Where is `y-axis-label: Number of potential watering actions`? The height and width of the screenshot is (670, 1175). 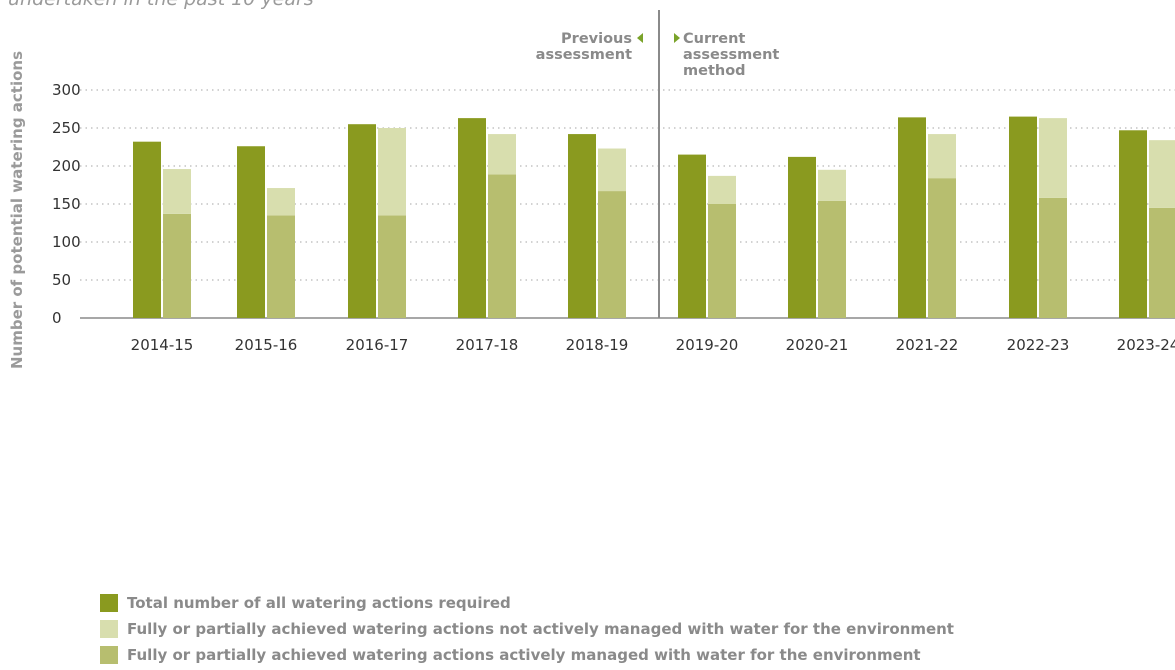 y-axis-label: Number of potential watering actions is located at coordinates (17, 210).